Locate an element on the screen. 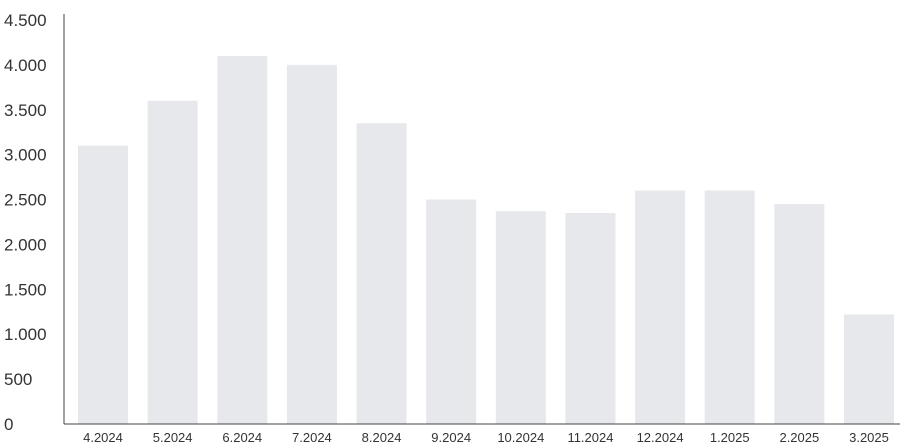 The width and height of the screenshot is (904, 448). x-tick-label: 10.2024 is located at coordinates (520, 437).